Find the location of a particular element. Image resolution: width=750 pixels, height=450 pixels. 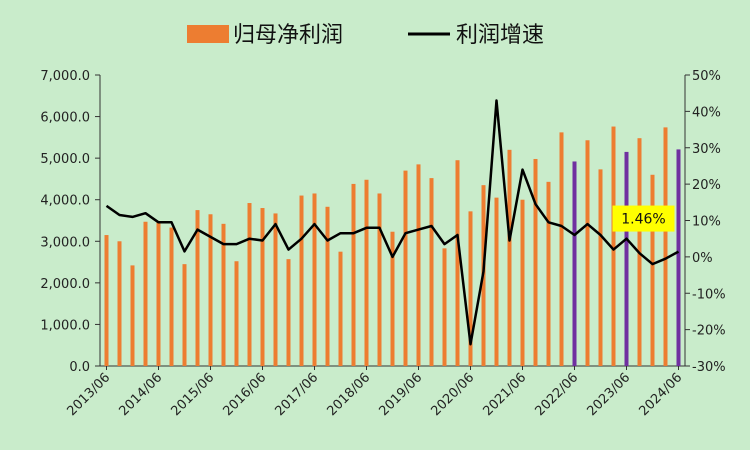

y-left-tick-label: 6,000.0 is located at coordinates (65, 118).